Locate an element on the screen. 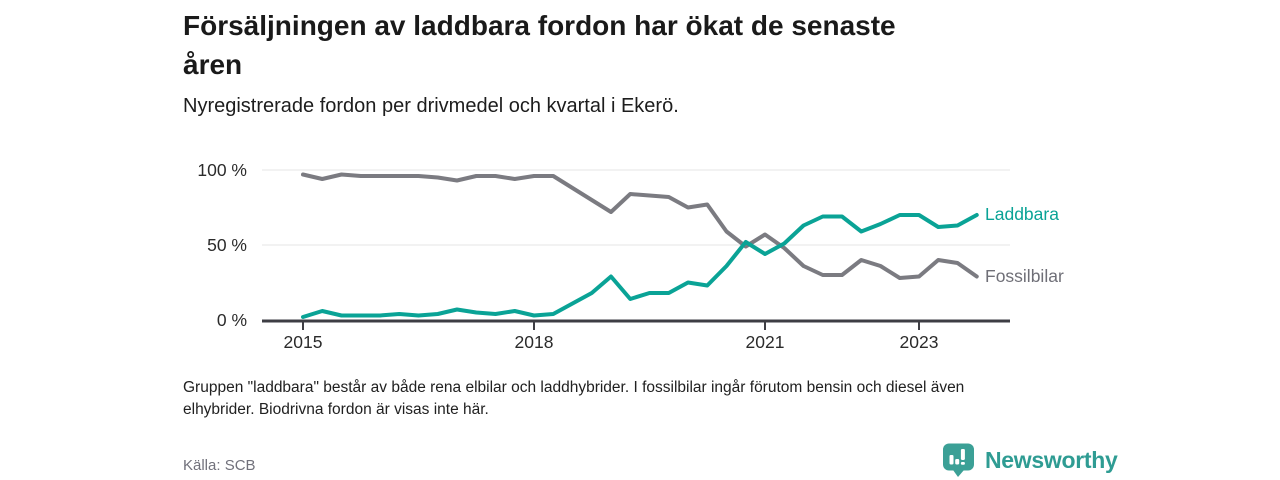 The width and height of the screenshot is (1280, 480). logo-exclamation-dot is located at coordinates (962, 463).